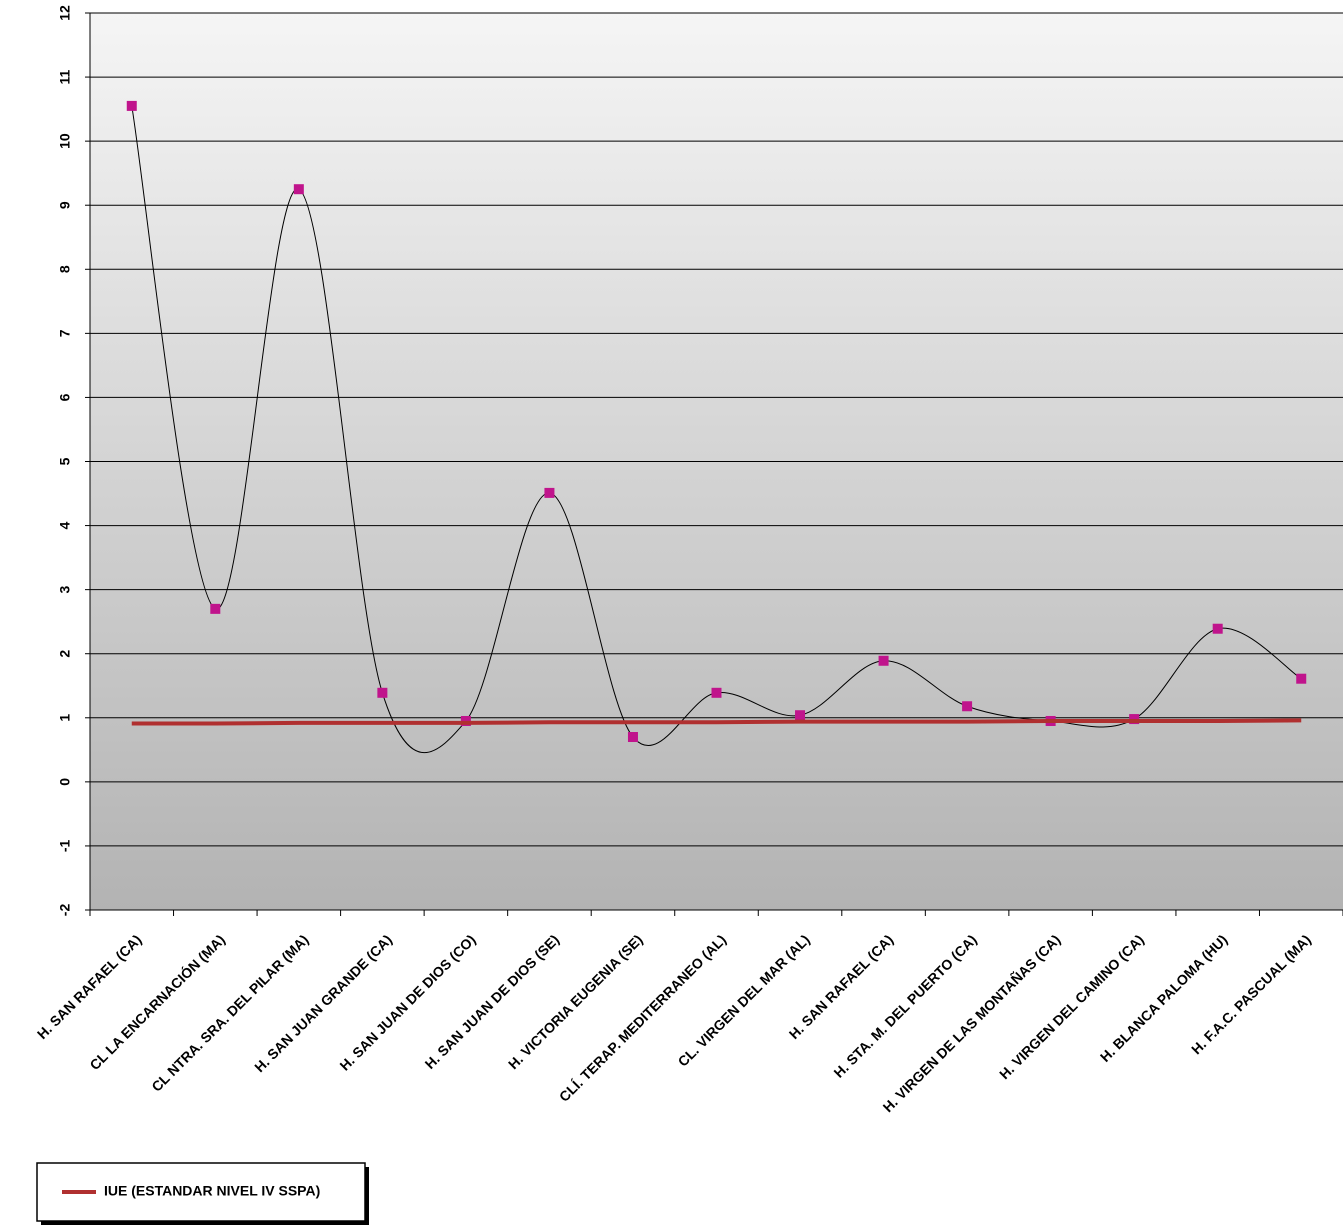 This screenshot has height=1225, width=1343. Describe the element at coordinates (212, 1191) in the screenshot. I see `legend-label: IUE (ESTANDAR NIVEL IV SSPA)` at that location.